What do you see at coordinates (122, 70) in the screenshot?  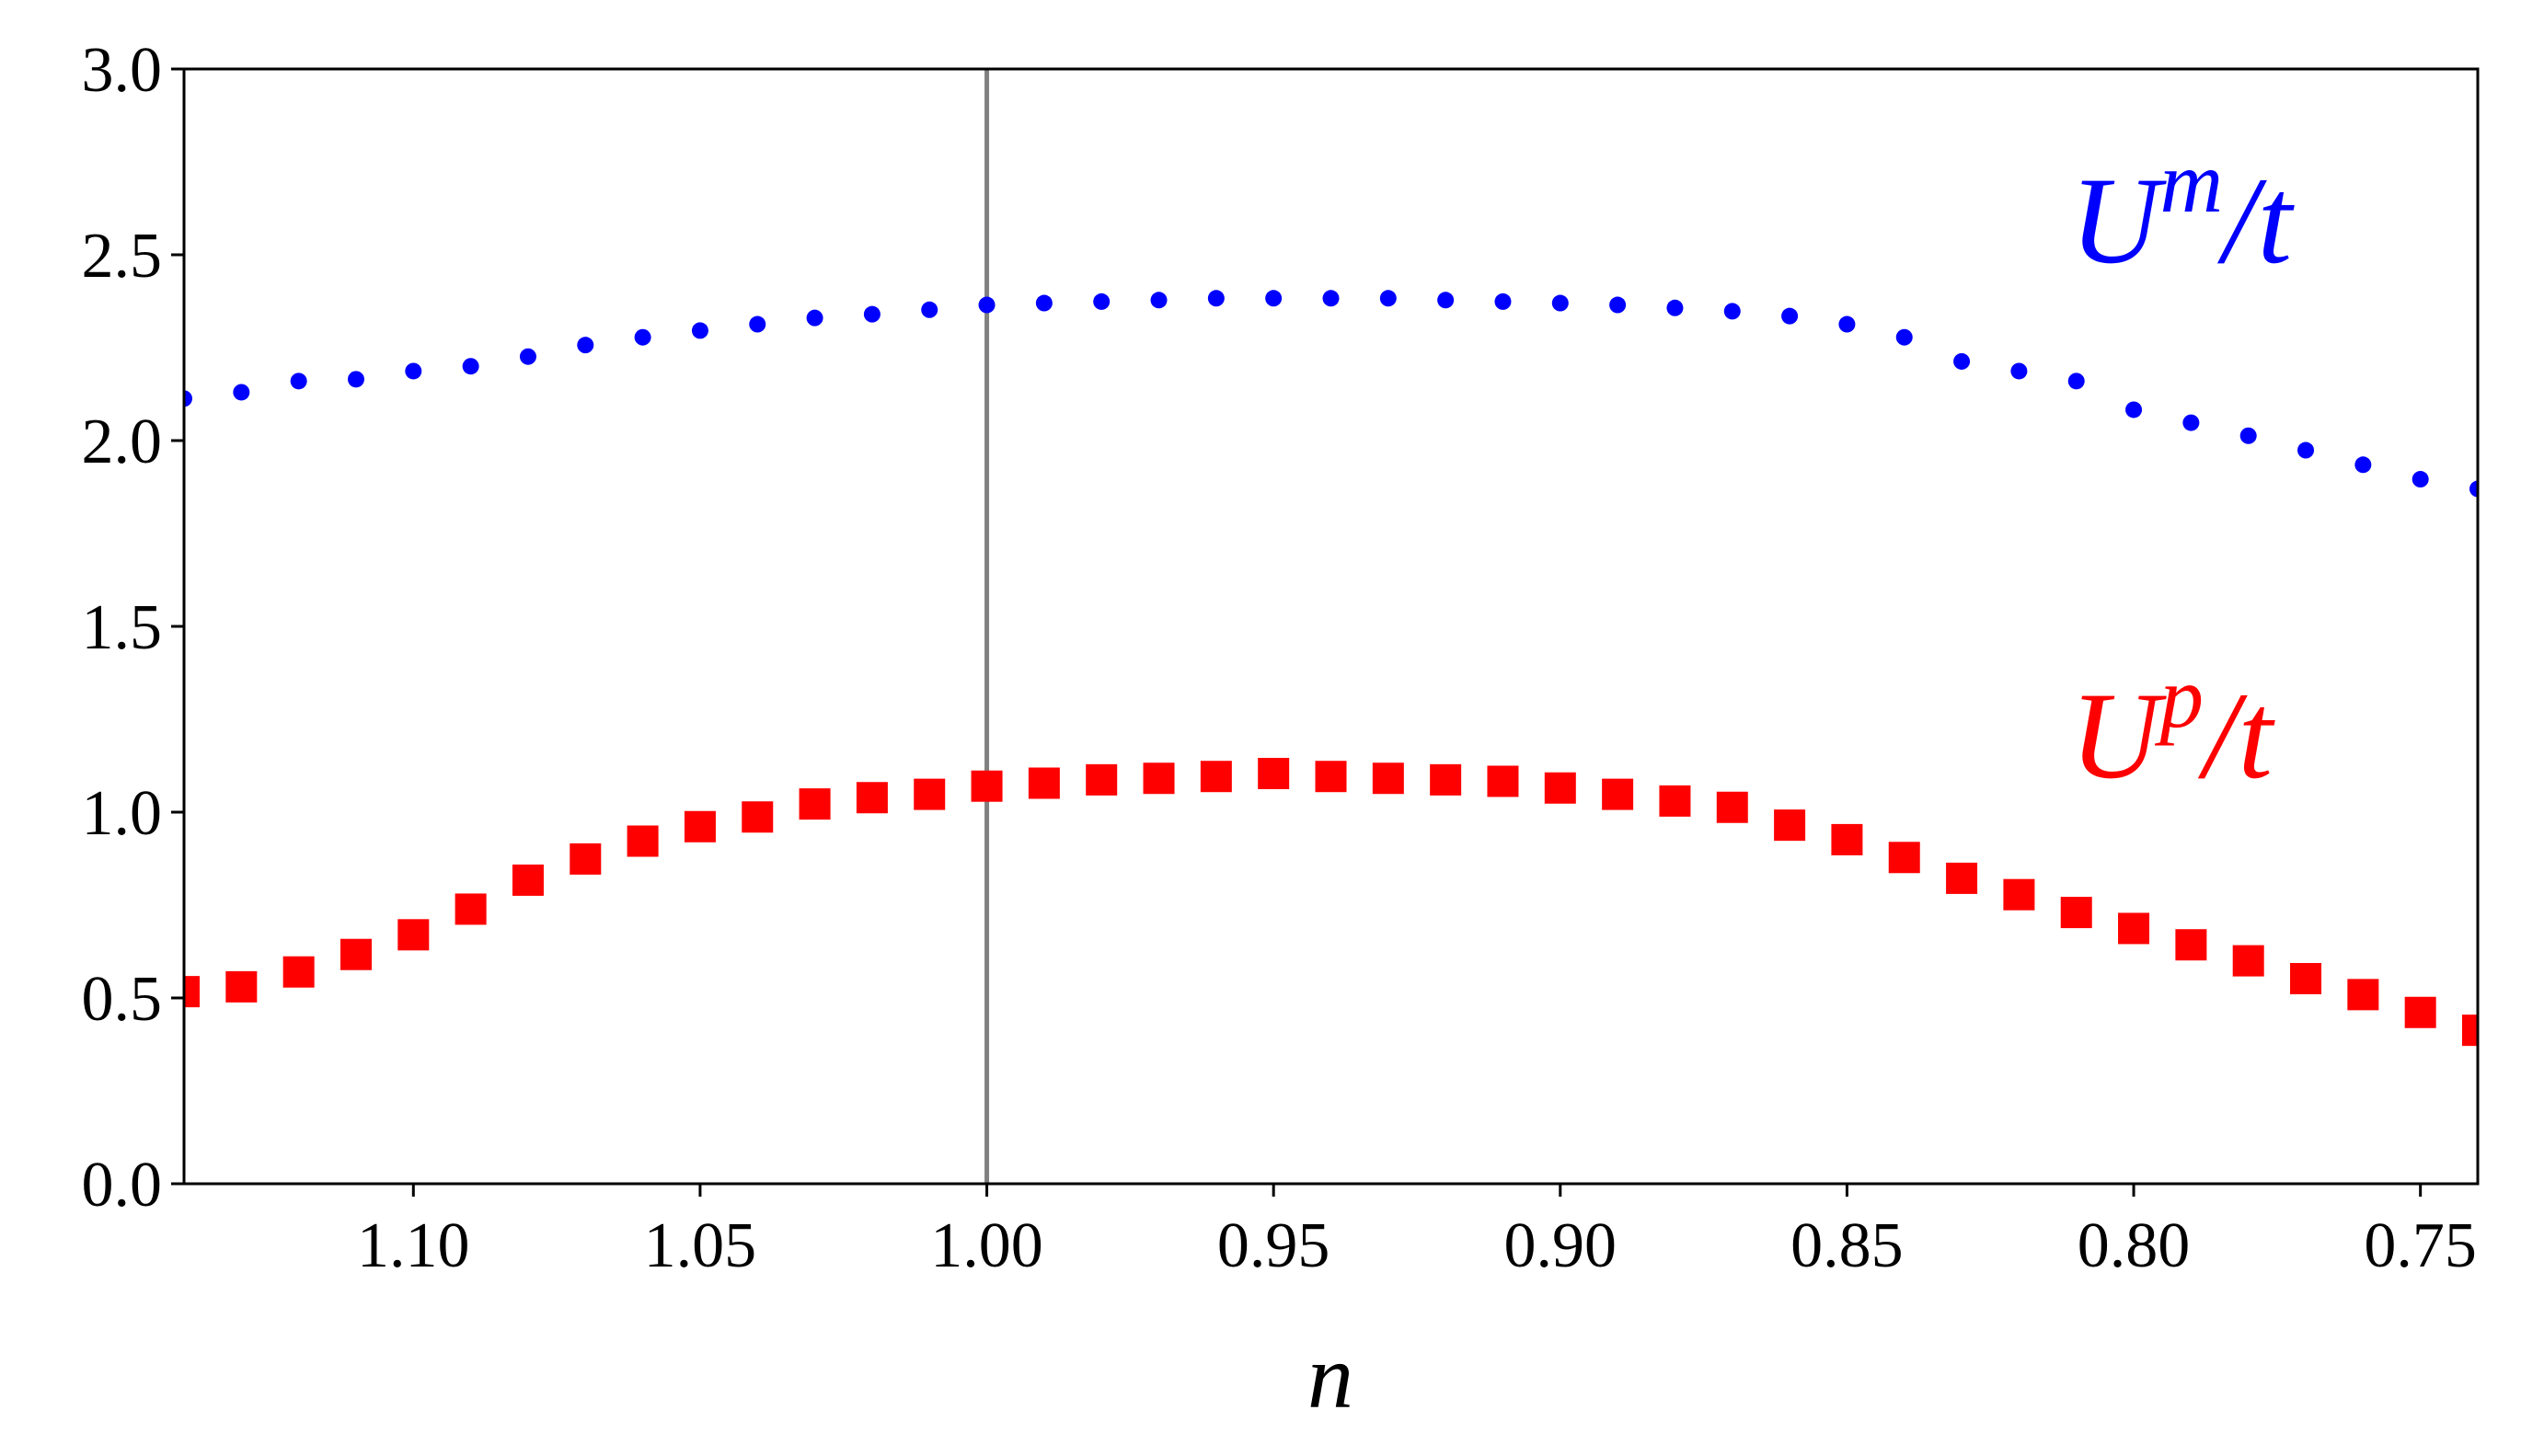 I see `y-tick-label: 3.0` at bounding box center [122, 70].